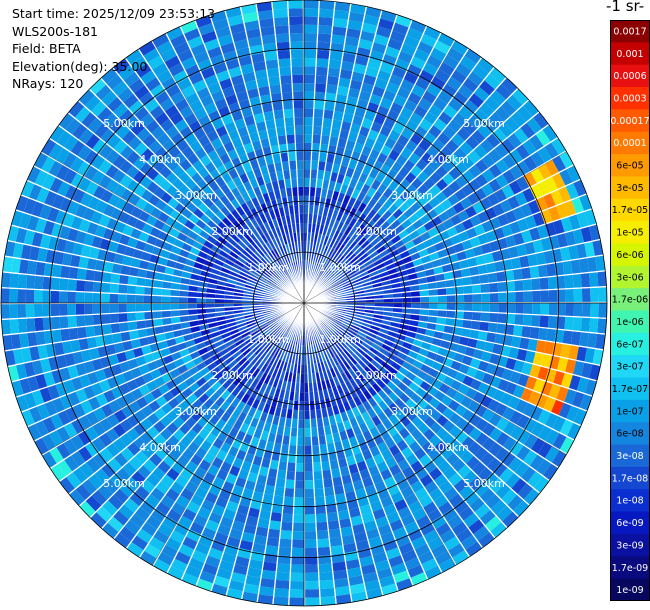 The image size is (650, 610). I want to click on range-ring-label: 3.00km, so click(196, 195).